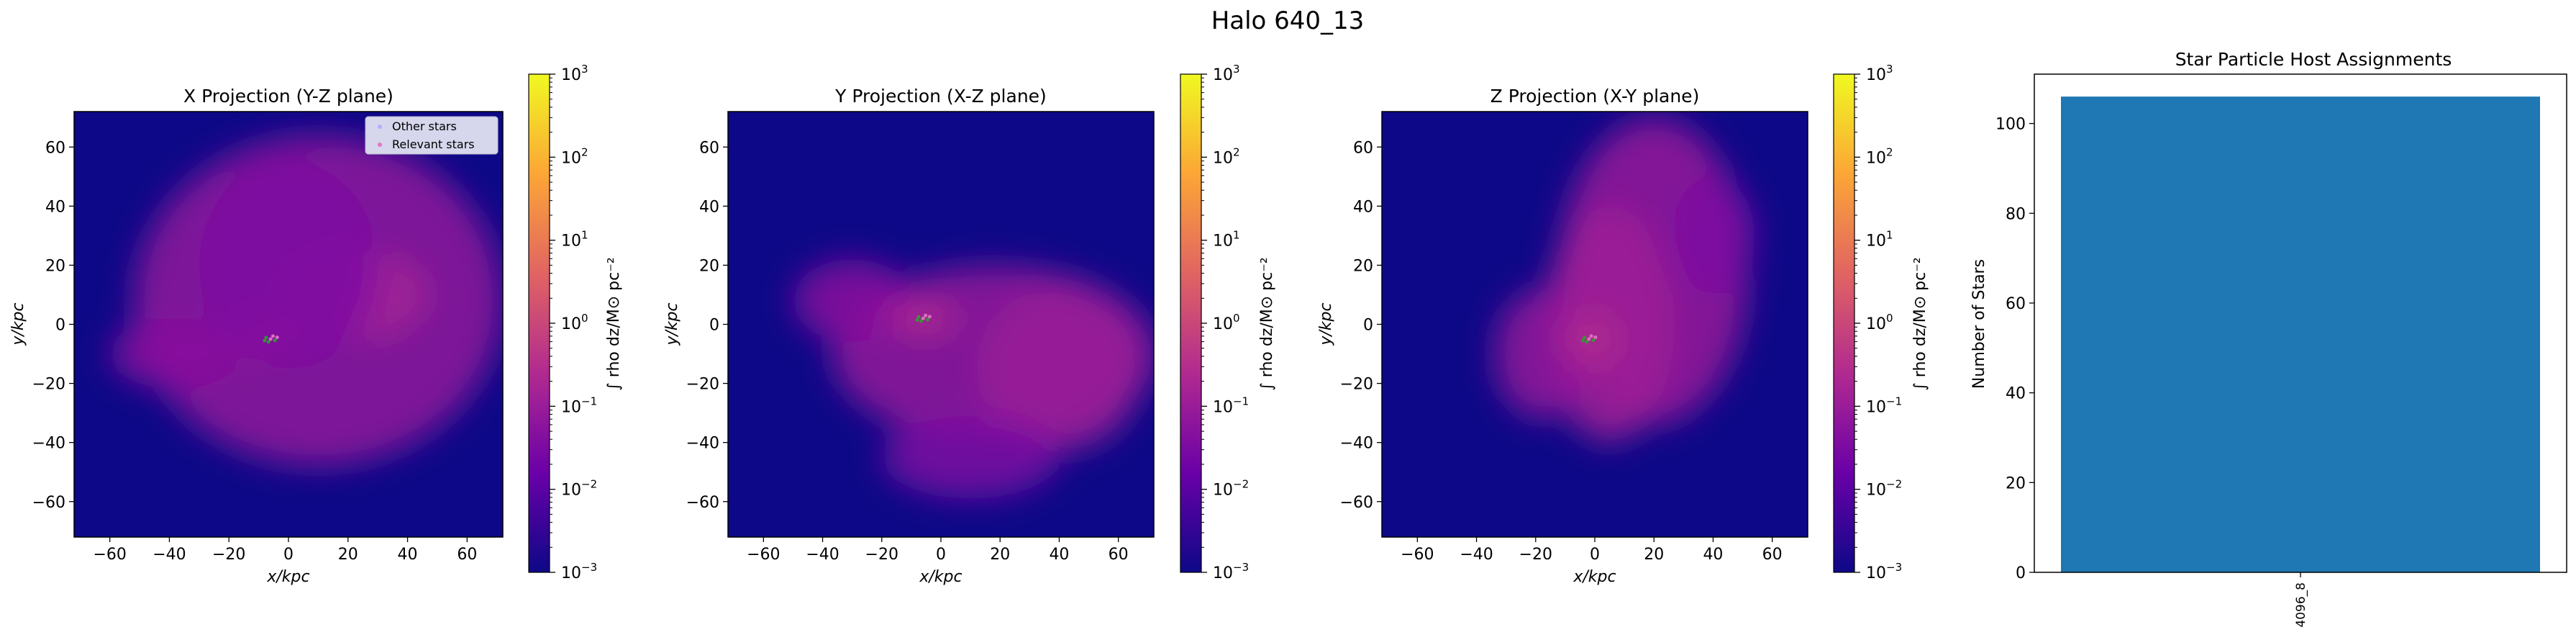  I want to click on x-axis-ticks: −60 −40 −20 0 20 40 60, so click(285, 550).